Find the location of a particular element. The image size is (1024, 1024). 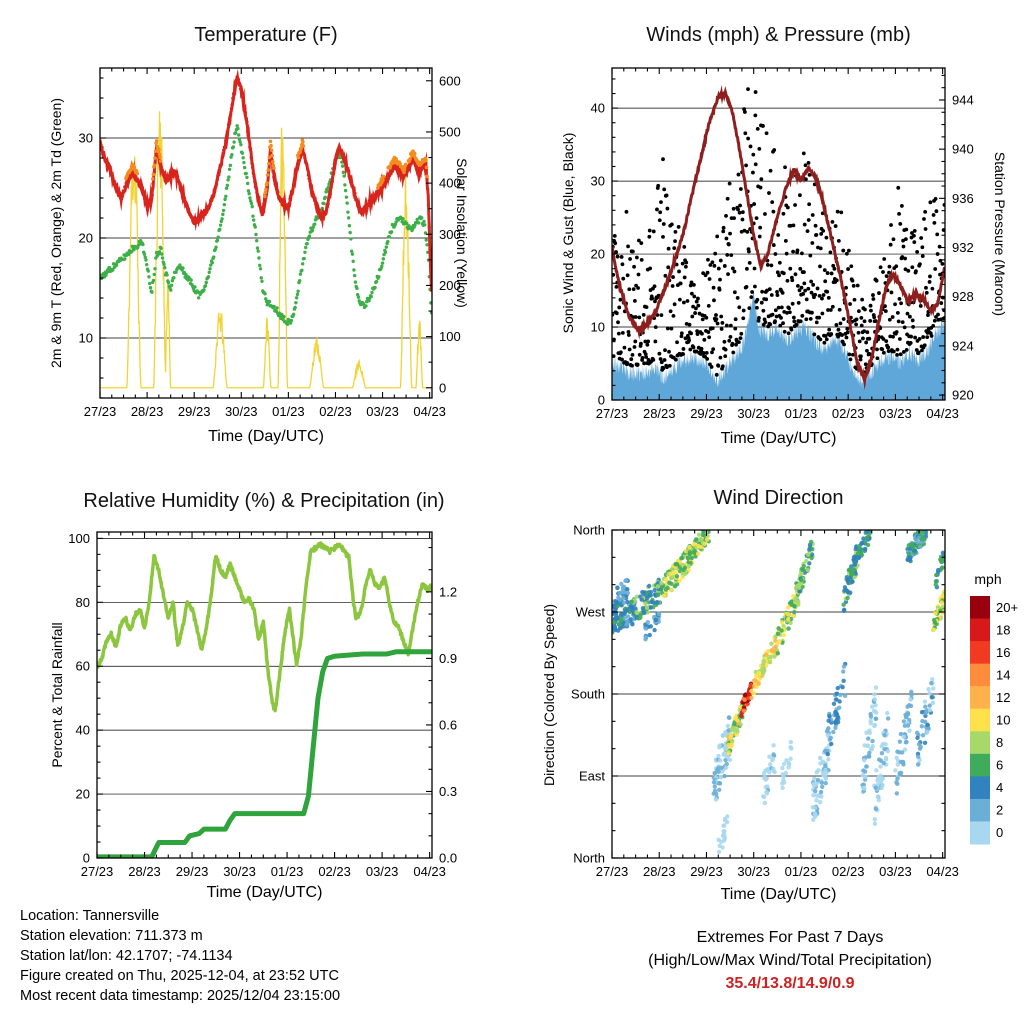

winds-chart-title: Winds (mph) & Pressure (mb) is located at coordinates (778, 35).